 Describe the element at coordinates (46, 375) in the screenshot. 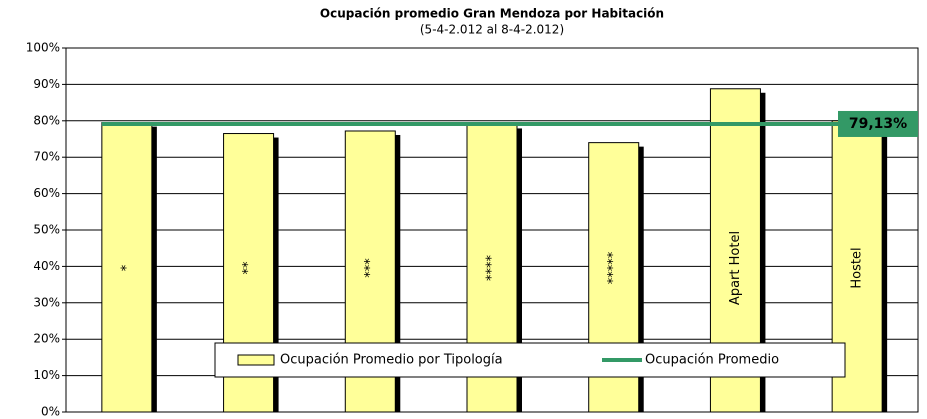

I see `y-tick-label: 10%` at that location.